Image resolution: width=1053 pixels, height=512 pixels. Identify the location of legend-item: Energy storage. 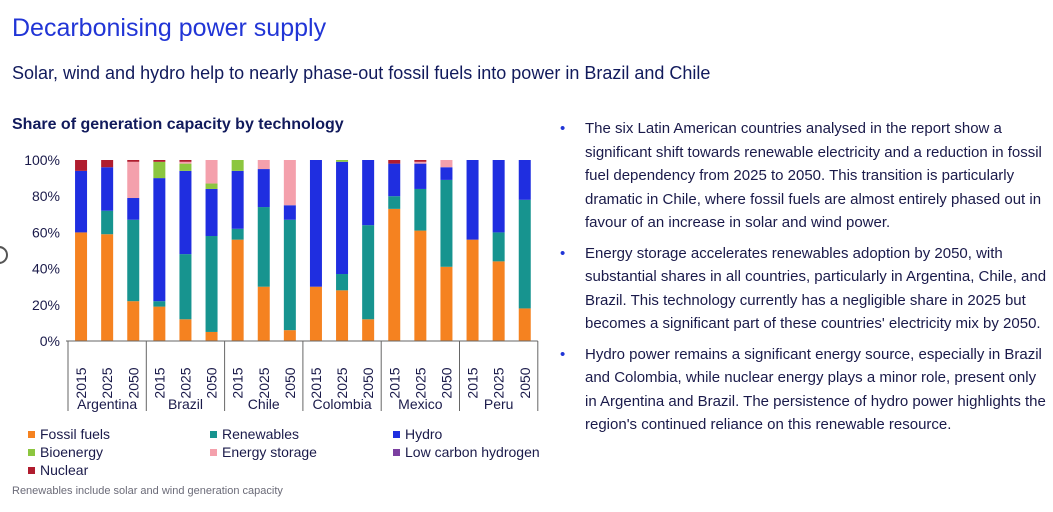
(263, 452).